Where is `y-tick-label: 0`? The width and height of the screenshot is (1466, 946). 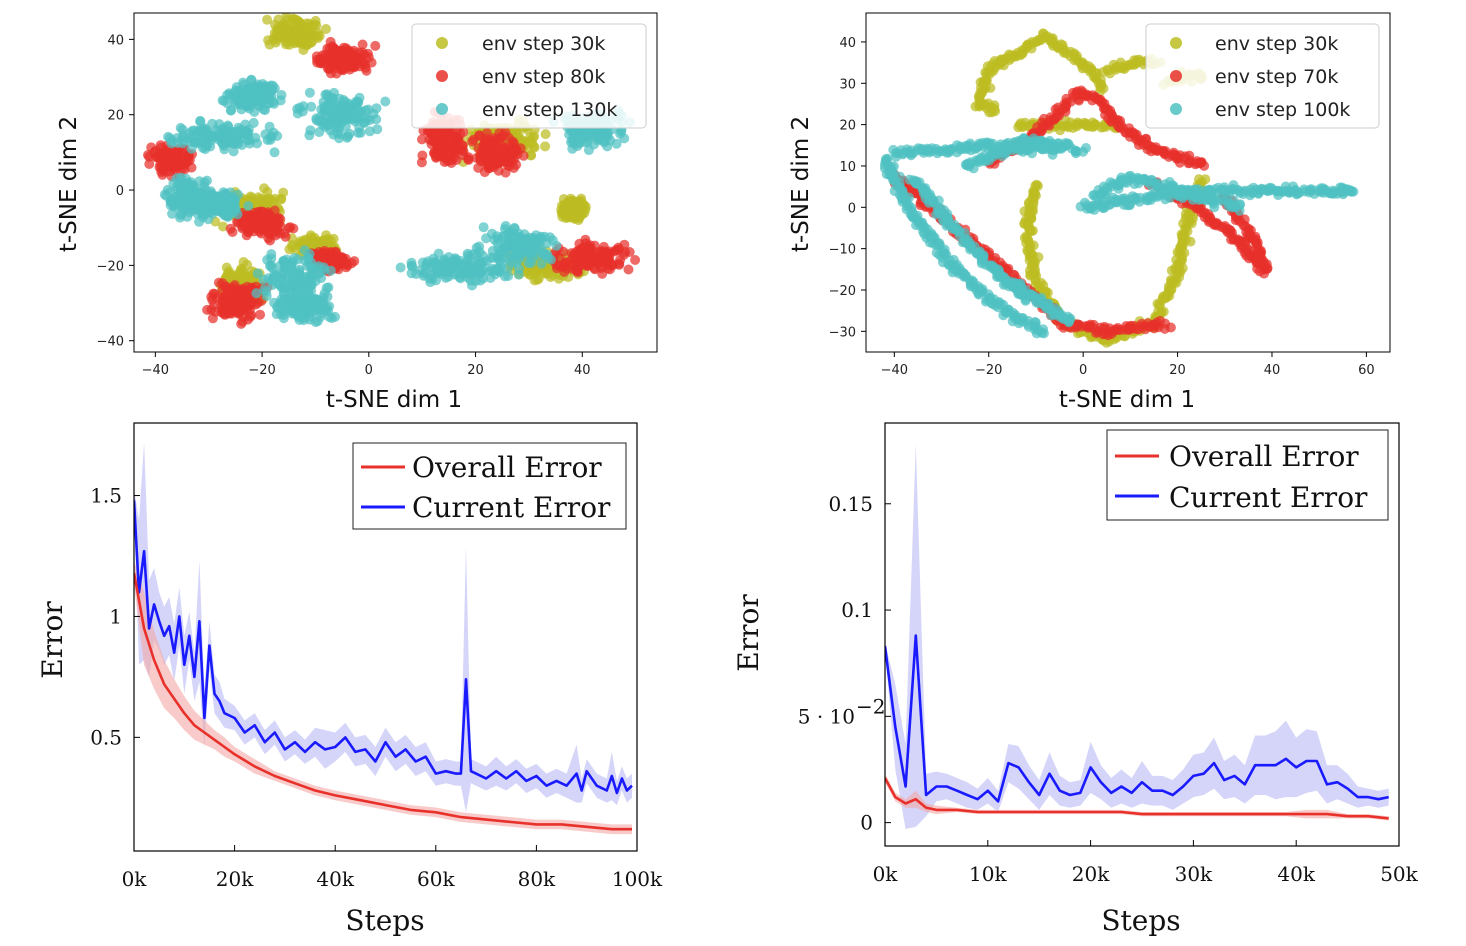
y-tick-label: 0 is located at coordinates (120, 191).